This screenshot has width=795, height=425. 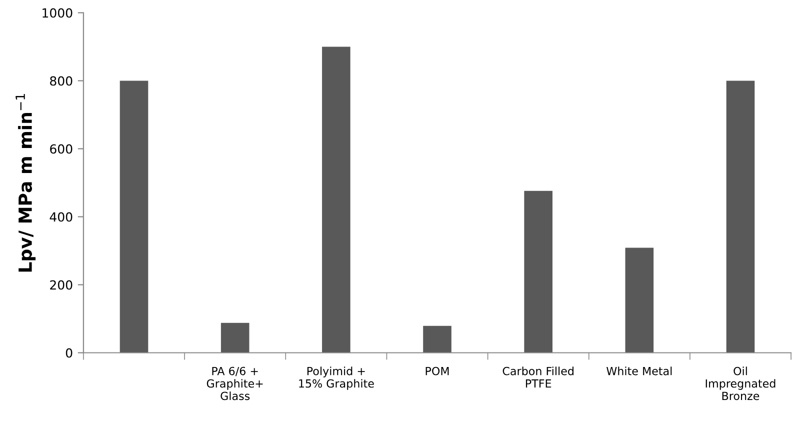 I want to click on x-tick-label: Polyimid + 15% Graphite, so click(x=336, y=378).